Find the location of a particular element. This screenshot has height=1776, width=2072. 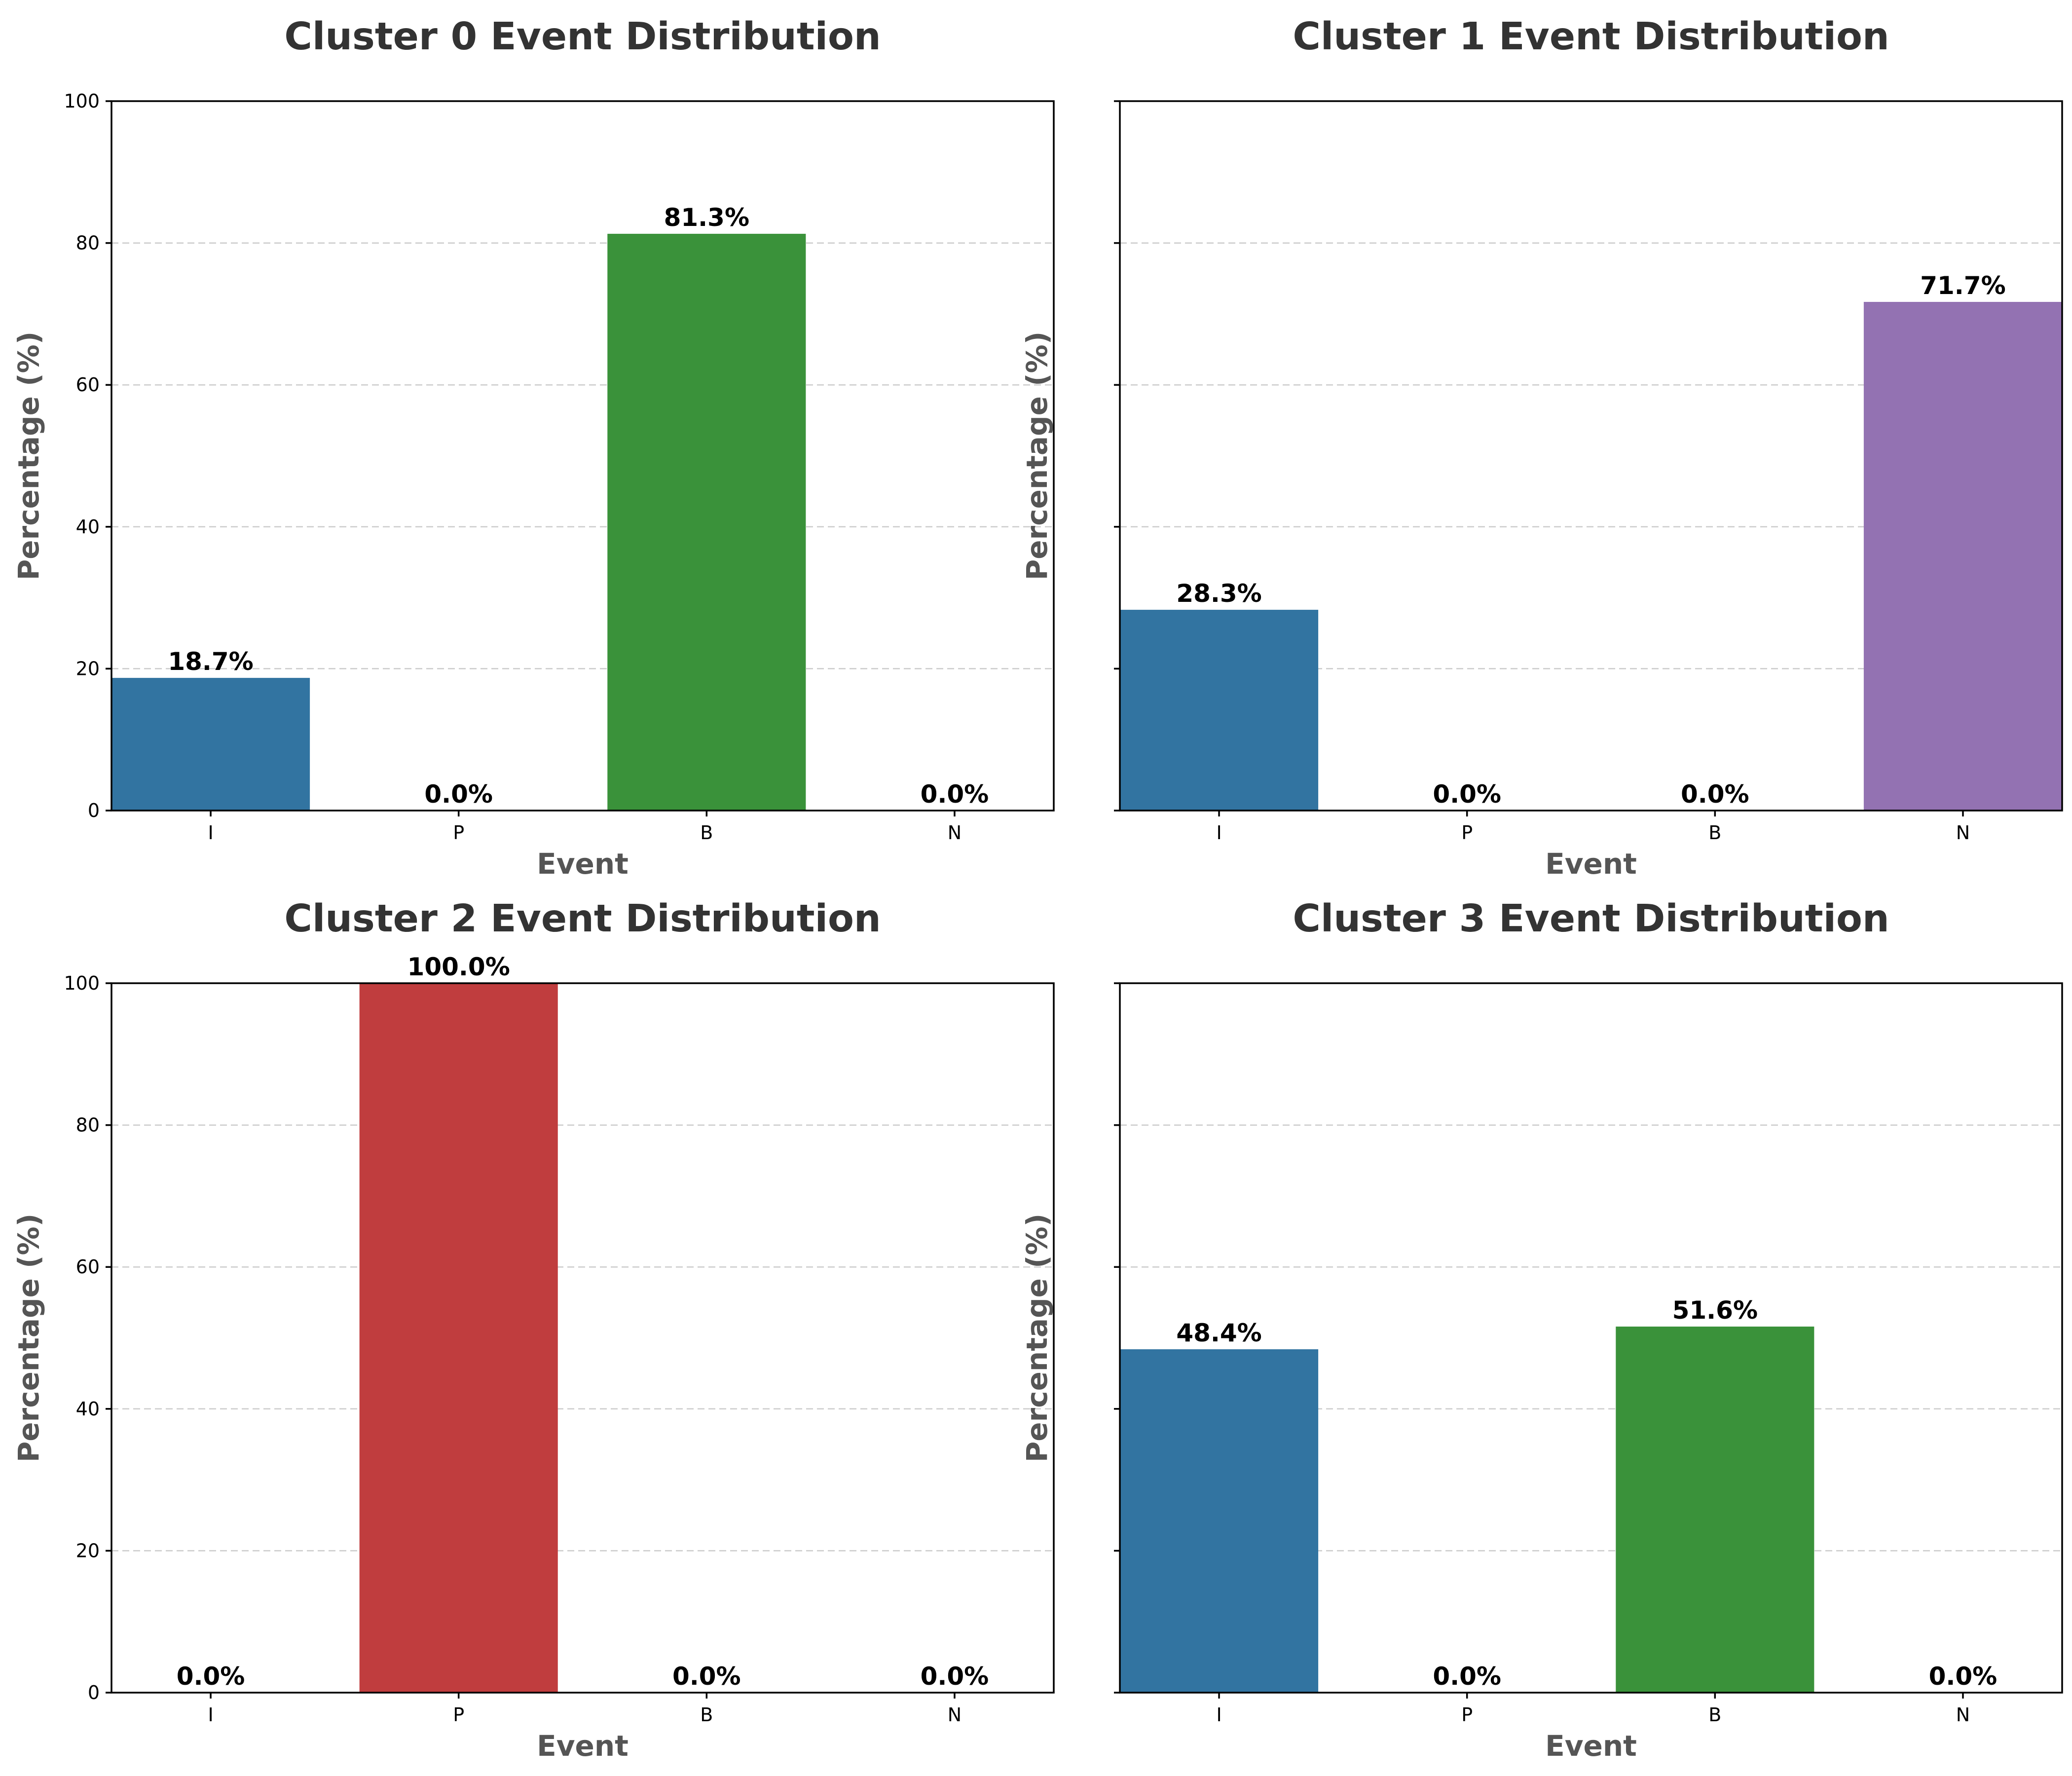

chart-title: Cluster 1 Event Distribution is located at coordinates (1591, 37).